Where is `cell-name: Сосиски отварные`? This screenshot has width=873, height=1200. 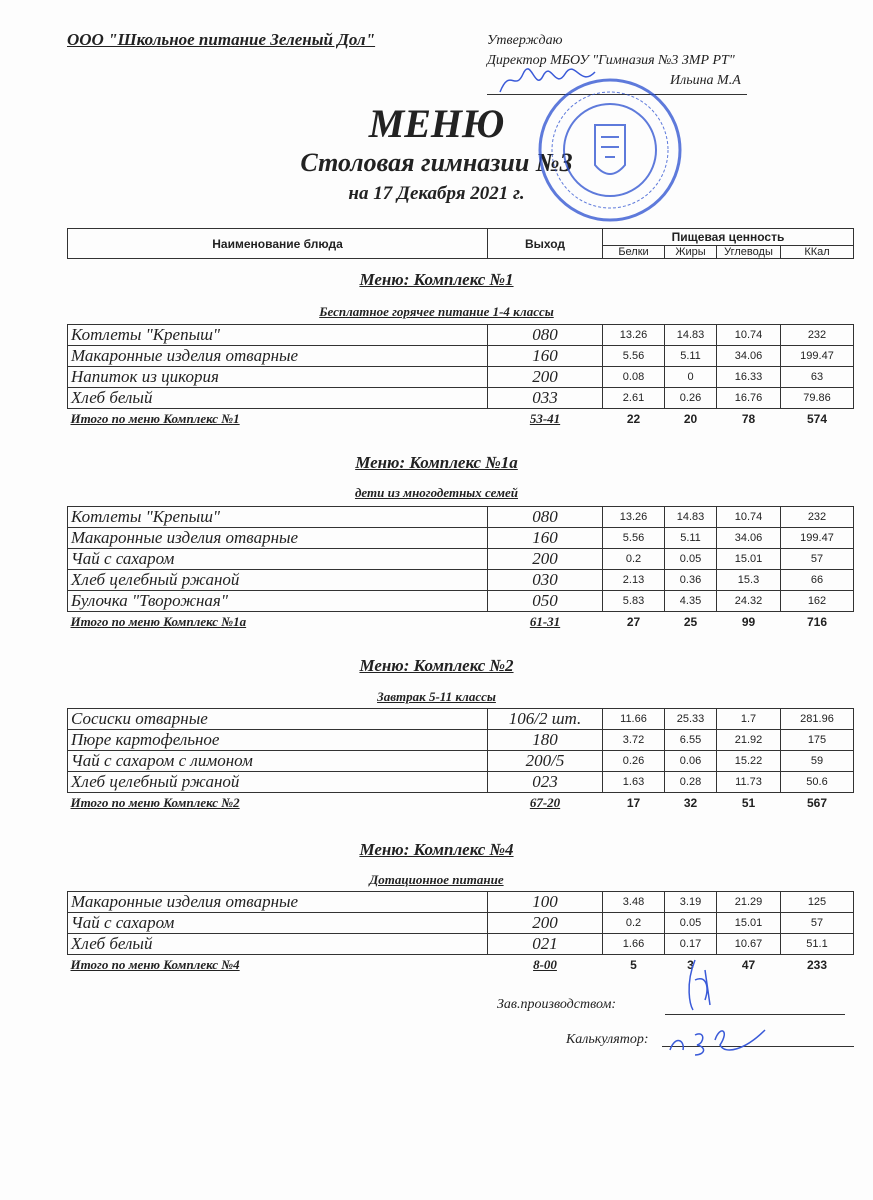 cell-name: Сосиски отварные is located at coordinates (277, 719).